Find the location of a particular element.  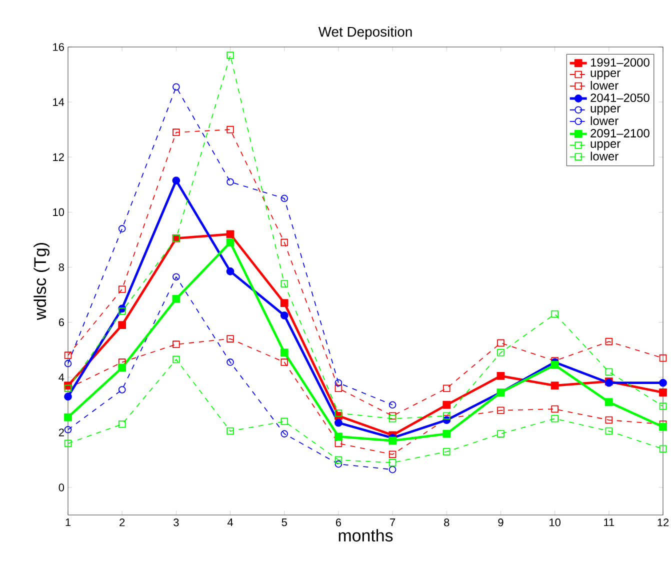

x-tick-label: 11 is located at coordinates (609, 522).